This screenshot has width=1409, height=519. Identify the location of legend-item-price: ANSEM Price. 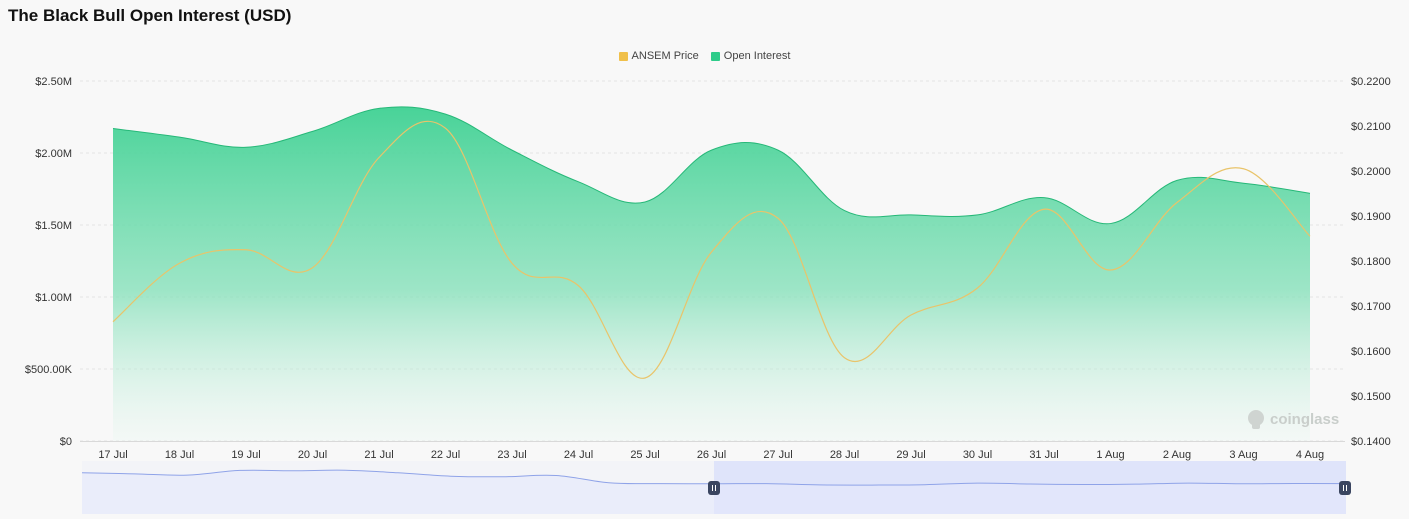
(658, 56).